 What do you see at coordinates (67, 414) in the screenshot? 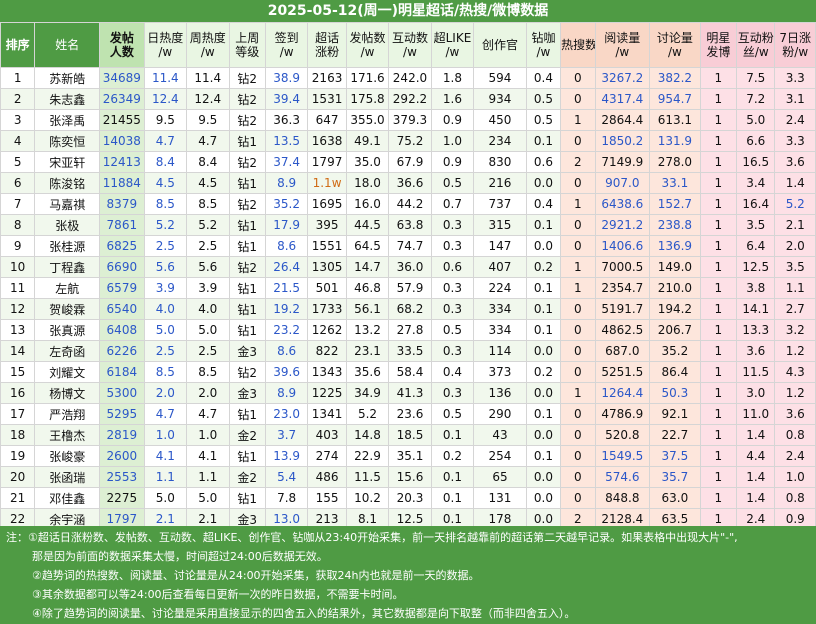
I see `cell-name: 严浩翔` at bounding box center [67, 414].